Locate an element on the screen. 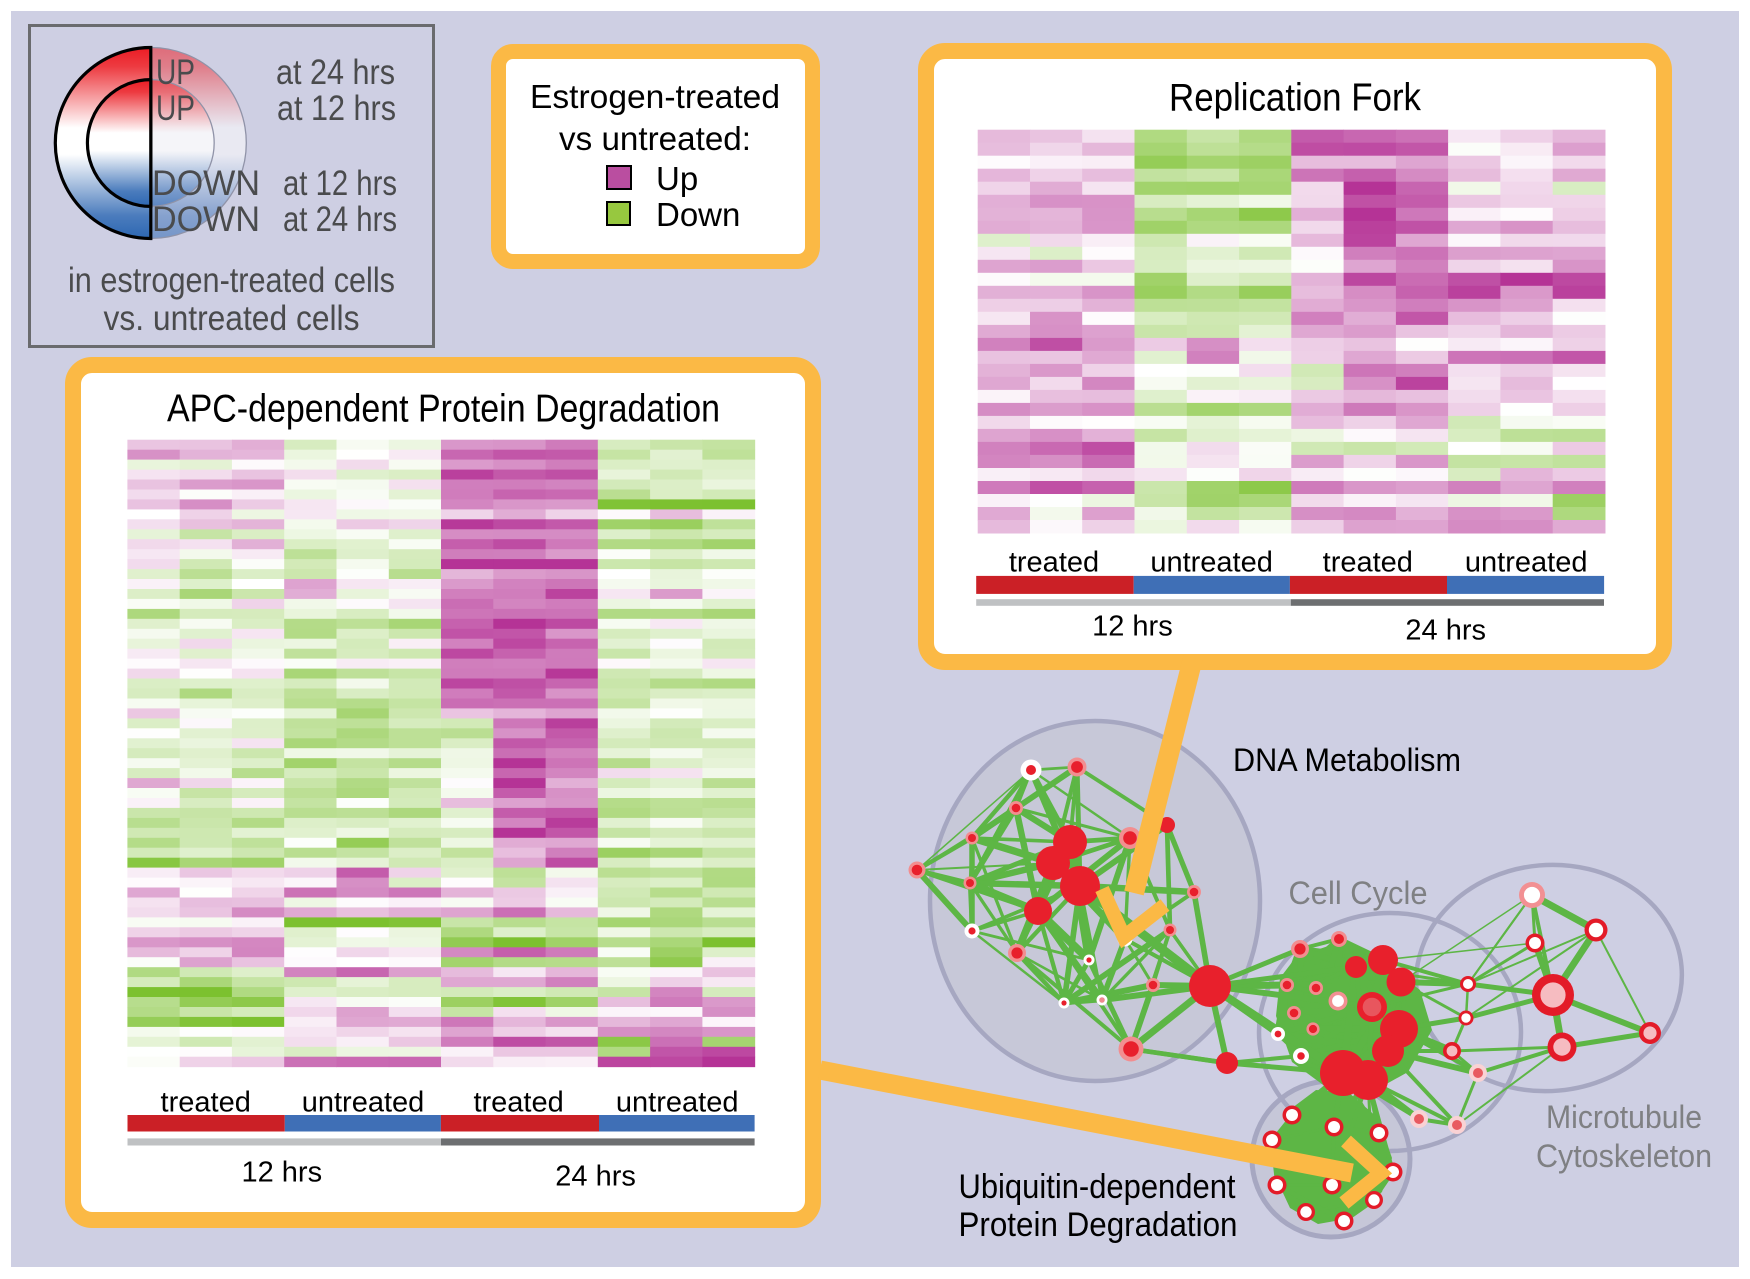 This screenshot has width=1750, height=1279. svg-text: Ubiquitin-dependent is located at coordinates (1098, 1187).